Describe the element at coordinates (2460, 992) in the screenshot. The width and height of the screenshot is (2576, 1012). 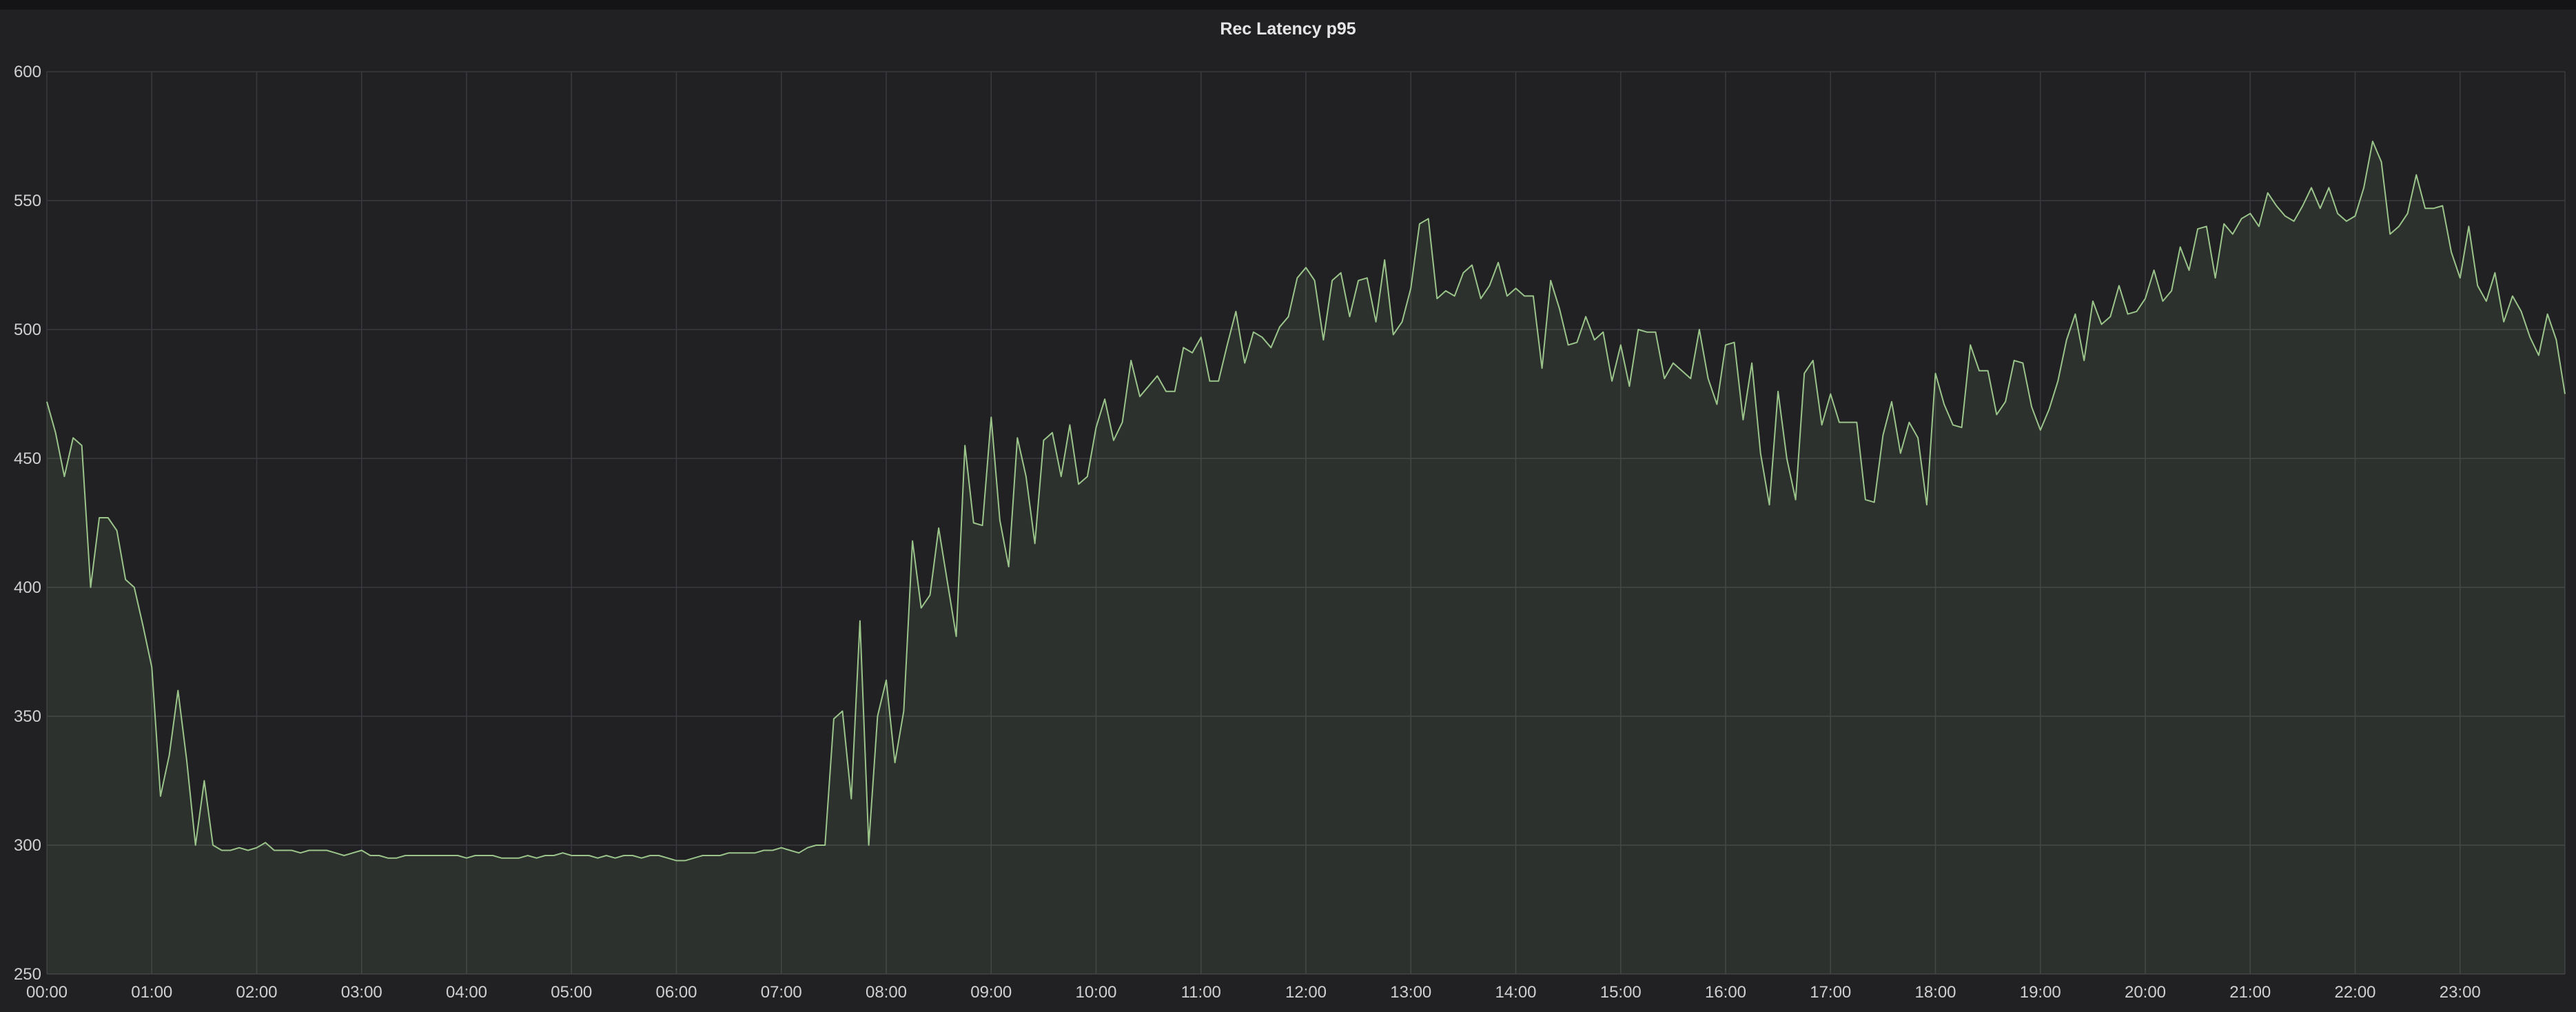
I see `x-tick-label: 23:00` at that location.